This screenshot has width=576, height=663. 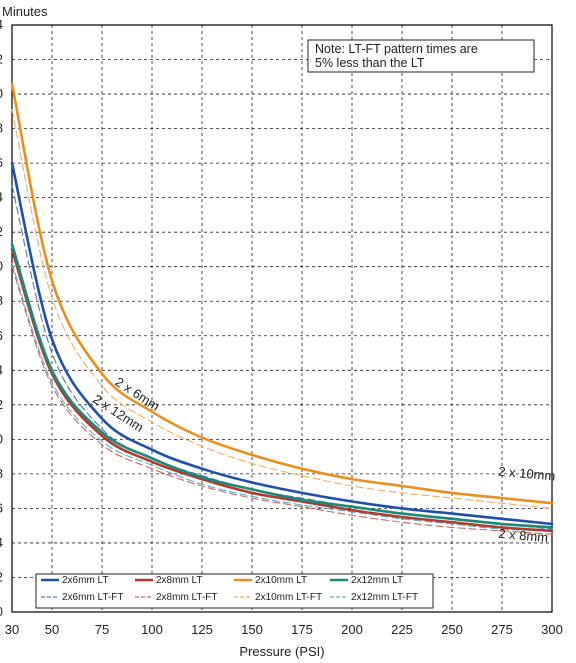 I want to click on x-tick-label: 30, so click(x=12, y=629).